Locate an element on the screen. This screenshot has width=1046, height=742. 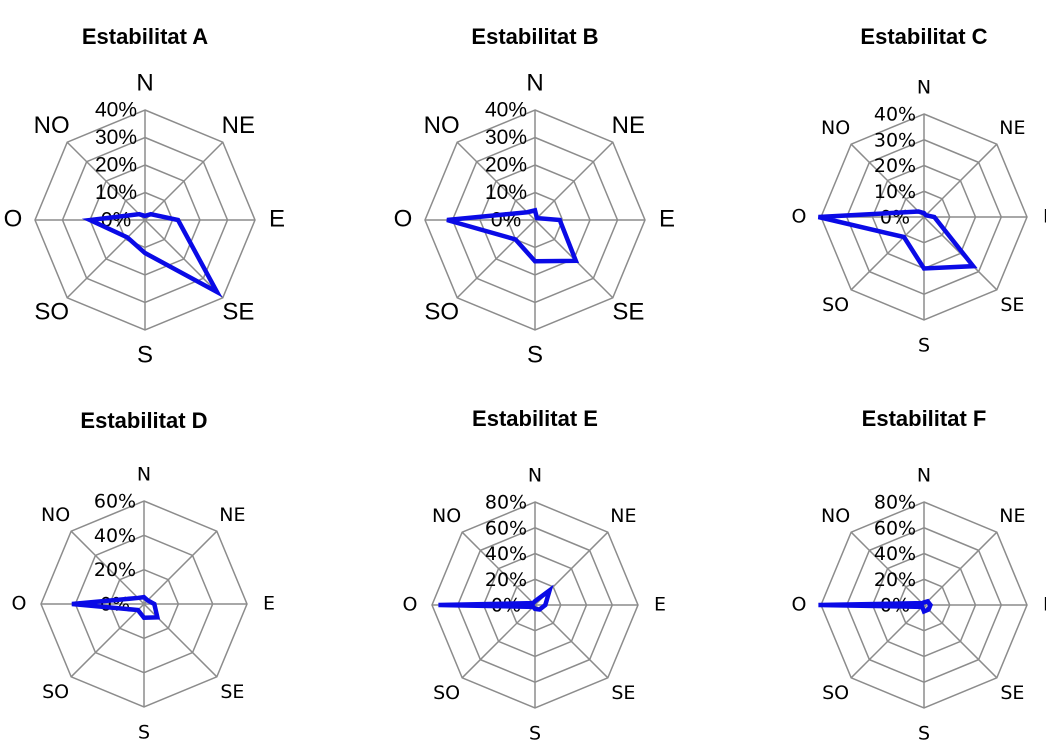
chart-title: Estabilitat E is located at coordinates (535, 418).